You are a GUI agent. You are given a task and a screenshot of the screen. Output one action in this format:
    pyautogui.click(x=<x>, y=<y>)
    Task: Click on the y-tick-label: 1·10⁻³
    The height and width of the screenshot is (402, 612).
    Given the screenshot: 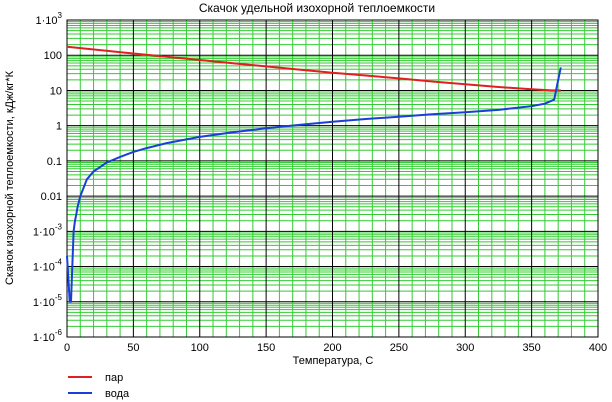 What is the action you would take?
    pyautogui.click(x=48, y=230)
    